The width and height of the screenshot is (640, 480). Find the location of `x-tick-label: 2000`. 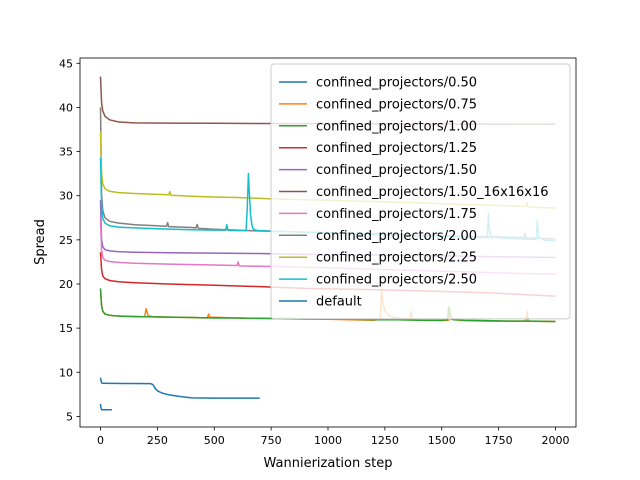

x-tick-label: 2000 is located at coordinates (556, 440).